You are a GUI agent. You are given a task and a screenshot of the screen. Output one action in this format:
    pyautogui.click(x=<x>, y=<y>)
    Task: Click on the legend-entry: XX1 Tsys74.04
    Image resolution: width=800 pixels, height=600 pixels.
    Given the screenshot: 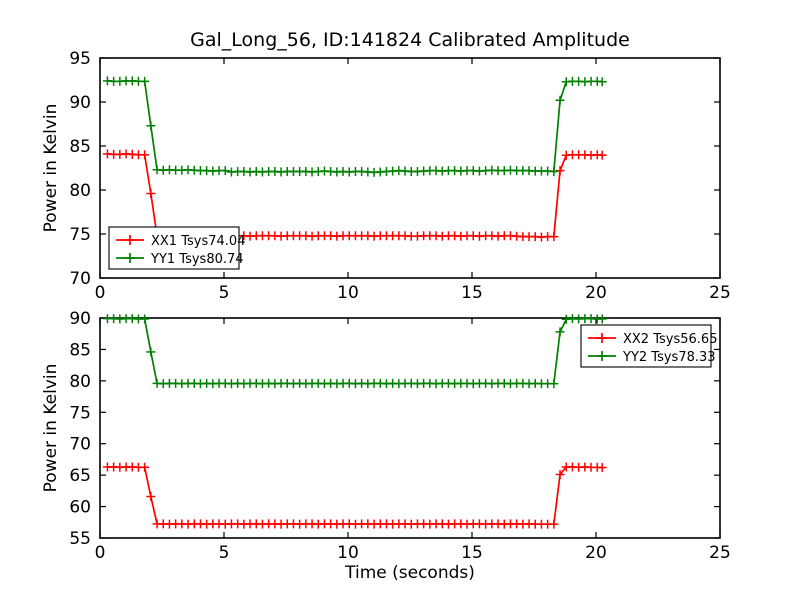 What is the action you would take?
    pyautogui.click(x=180, y=241)
    